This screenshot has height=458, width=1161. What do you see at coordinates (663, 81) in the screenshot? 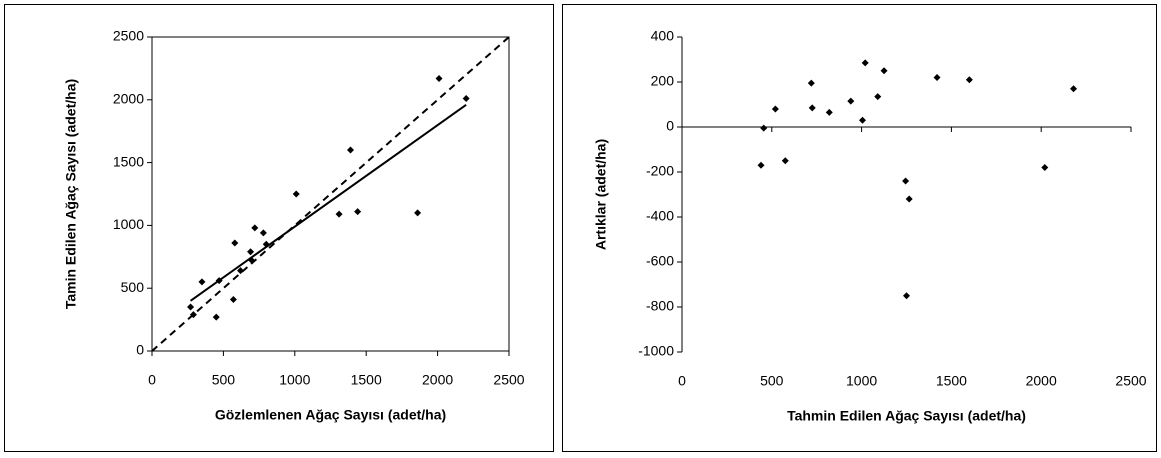
I see `y-tick-label: 200` at bounding box center [663, 81].